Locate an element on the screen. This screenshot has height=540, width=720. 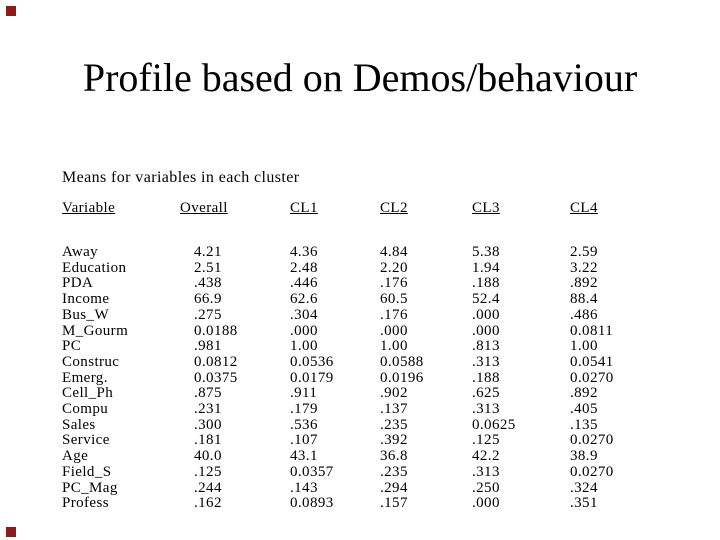
column-header-variable: Variable is located at coordinates (89, 208).